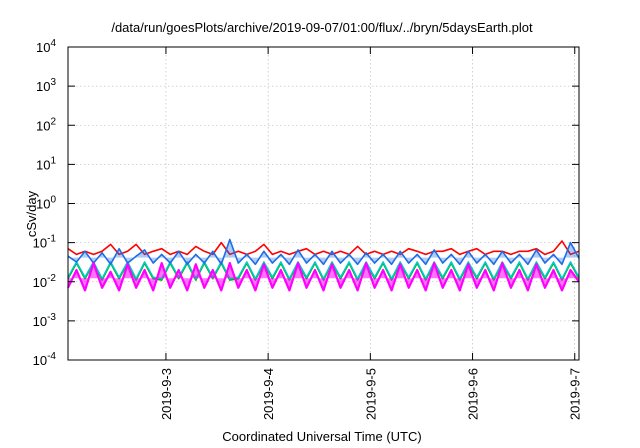 The width and height of the screenshot is (640, 448). I want to click on series-group, so click(323, 265).